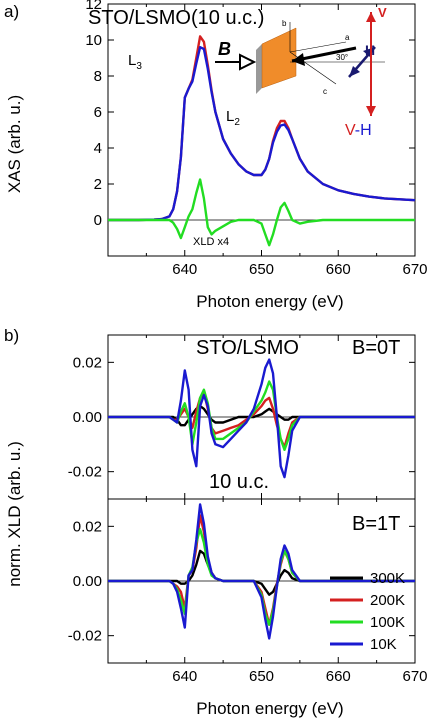 This screenshot has width=436, height=723. Describe the element at coordinates (347, 37) in the screenshot. I see `axis-a-label: a` at that location.